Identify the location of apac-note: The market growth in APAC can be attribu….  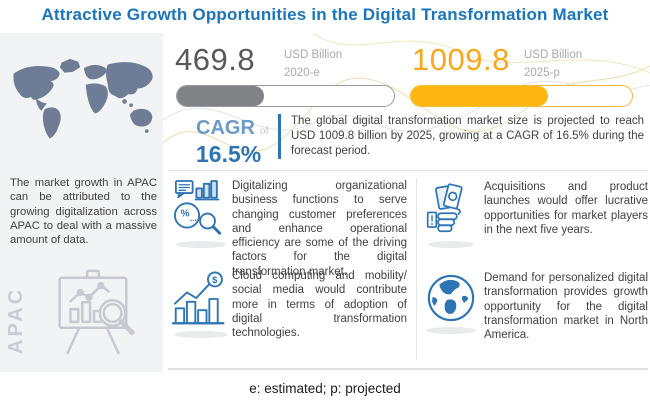
(83, 212).